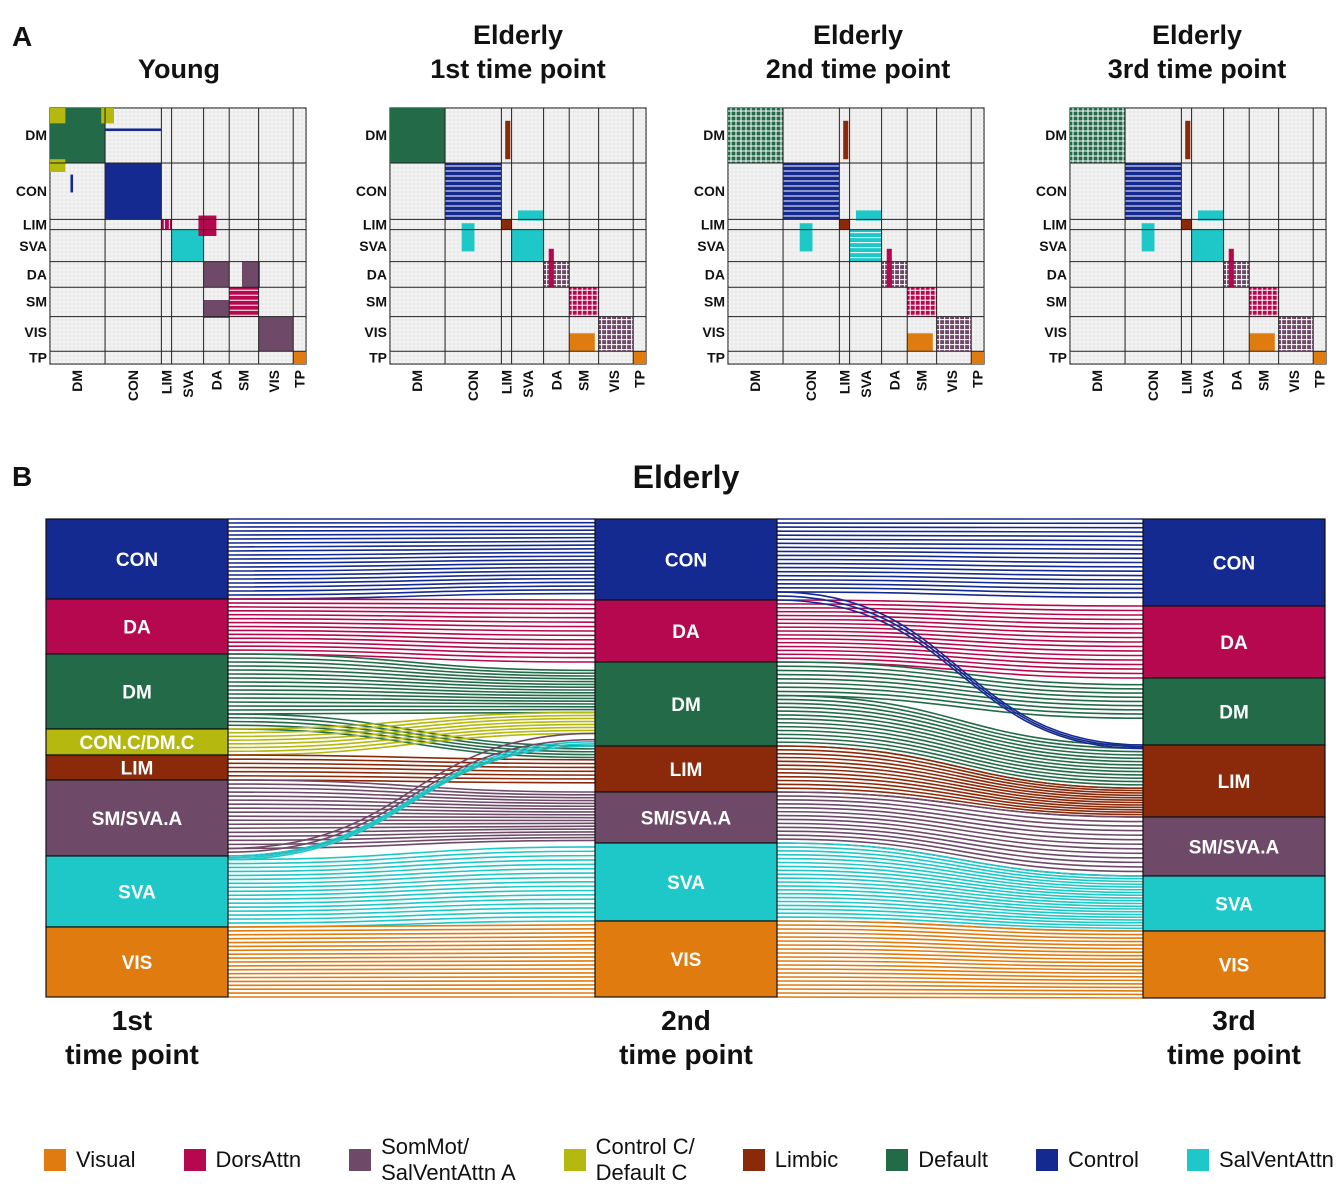 This screenshot has height=1192, width=1344. Describe the element at coordinates (713, 332) in the screenshot. I see `row-label-vis: VIS` at that location.